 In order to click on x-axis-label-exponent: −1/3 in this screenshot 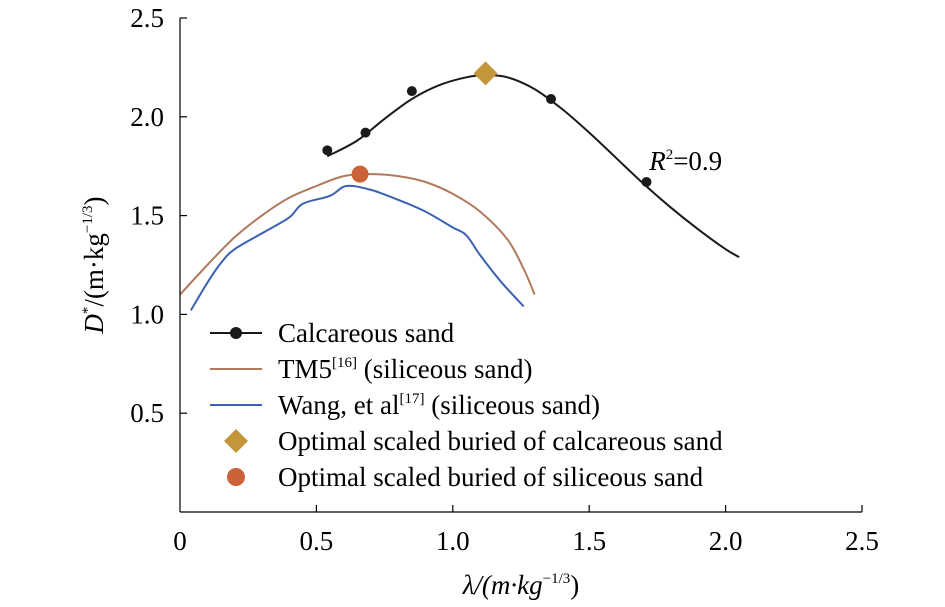, I will do `click(557, 579)`.